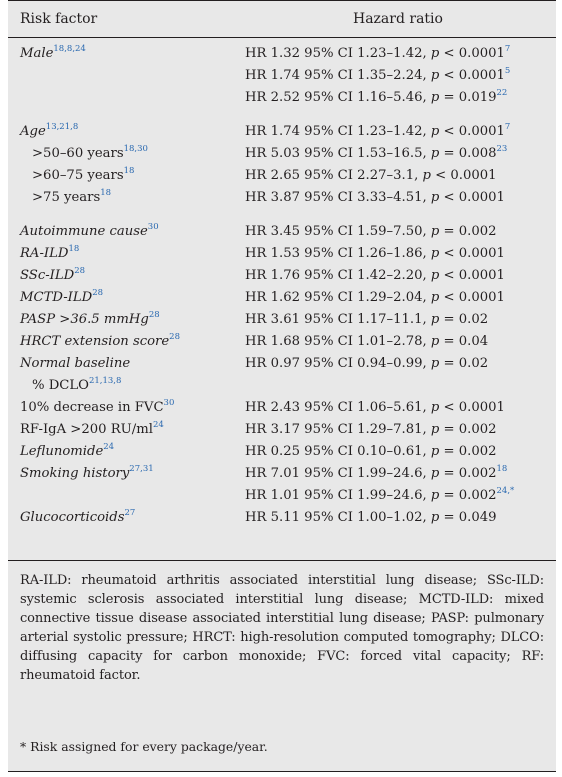 Image resolution: width=562 pixels, height=777 pixels. I want to click on reference-link: 24,*, so click(505, 490).